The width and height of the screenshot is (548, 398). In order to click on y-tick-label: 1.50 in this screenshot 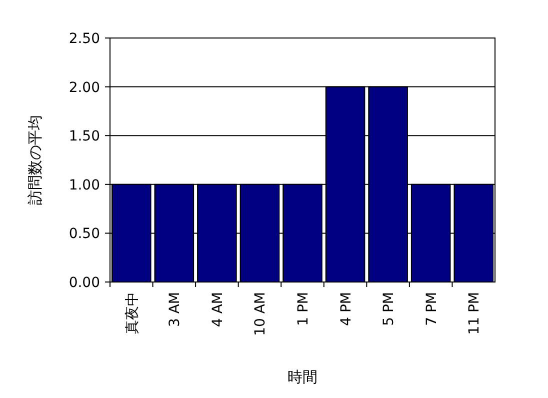, I will do `click(84, 136)`.